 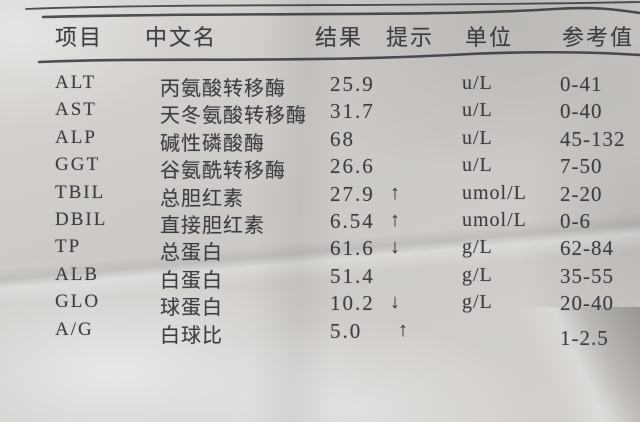 I want to click on top-rule-thick, so click(x=340, y=12).